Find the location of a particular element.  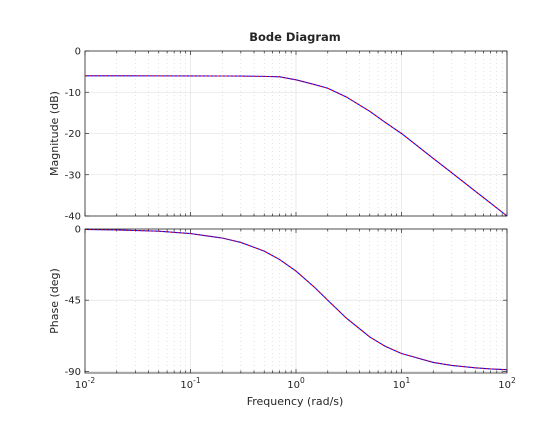

phase-y-axis-label: Phase (deg) is located at coordinates (54, 301).